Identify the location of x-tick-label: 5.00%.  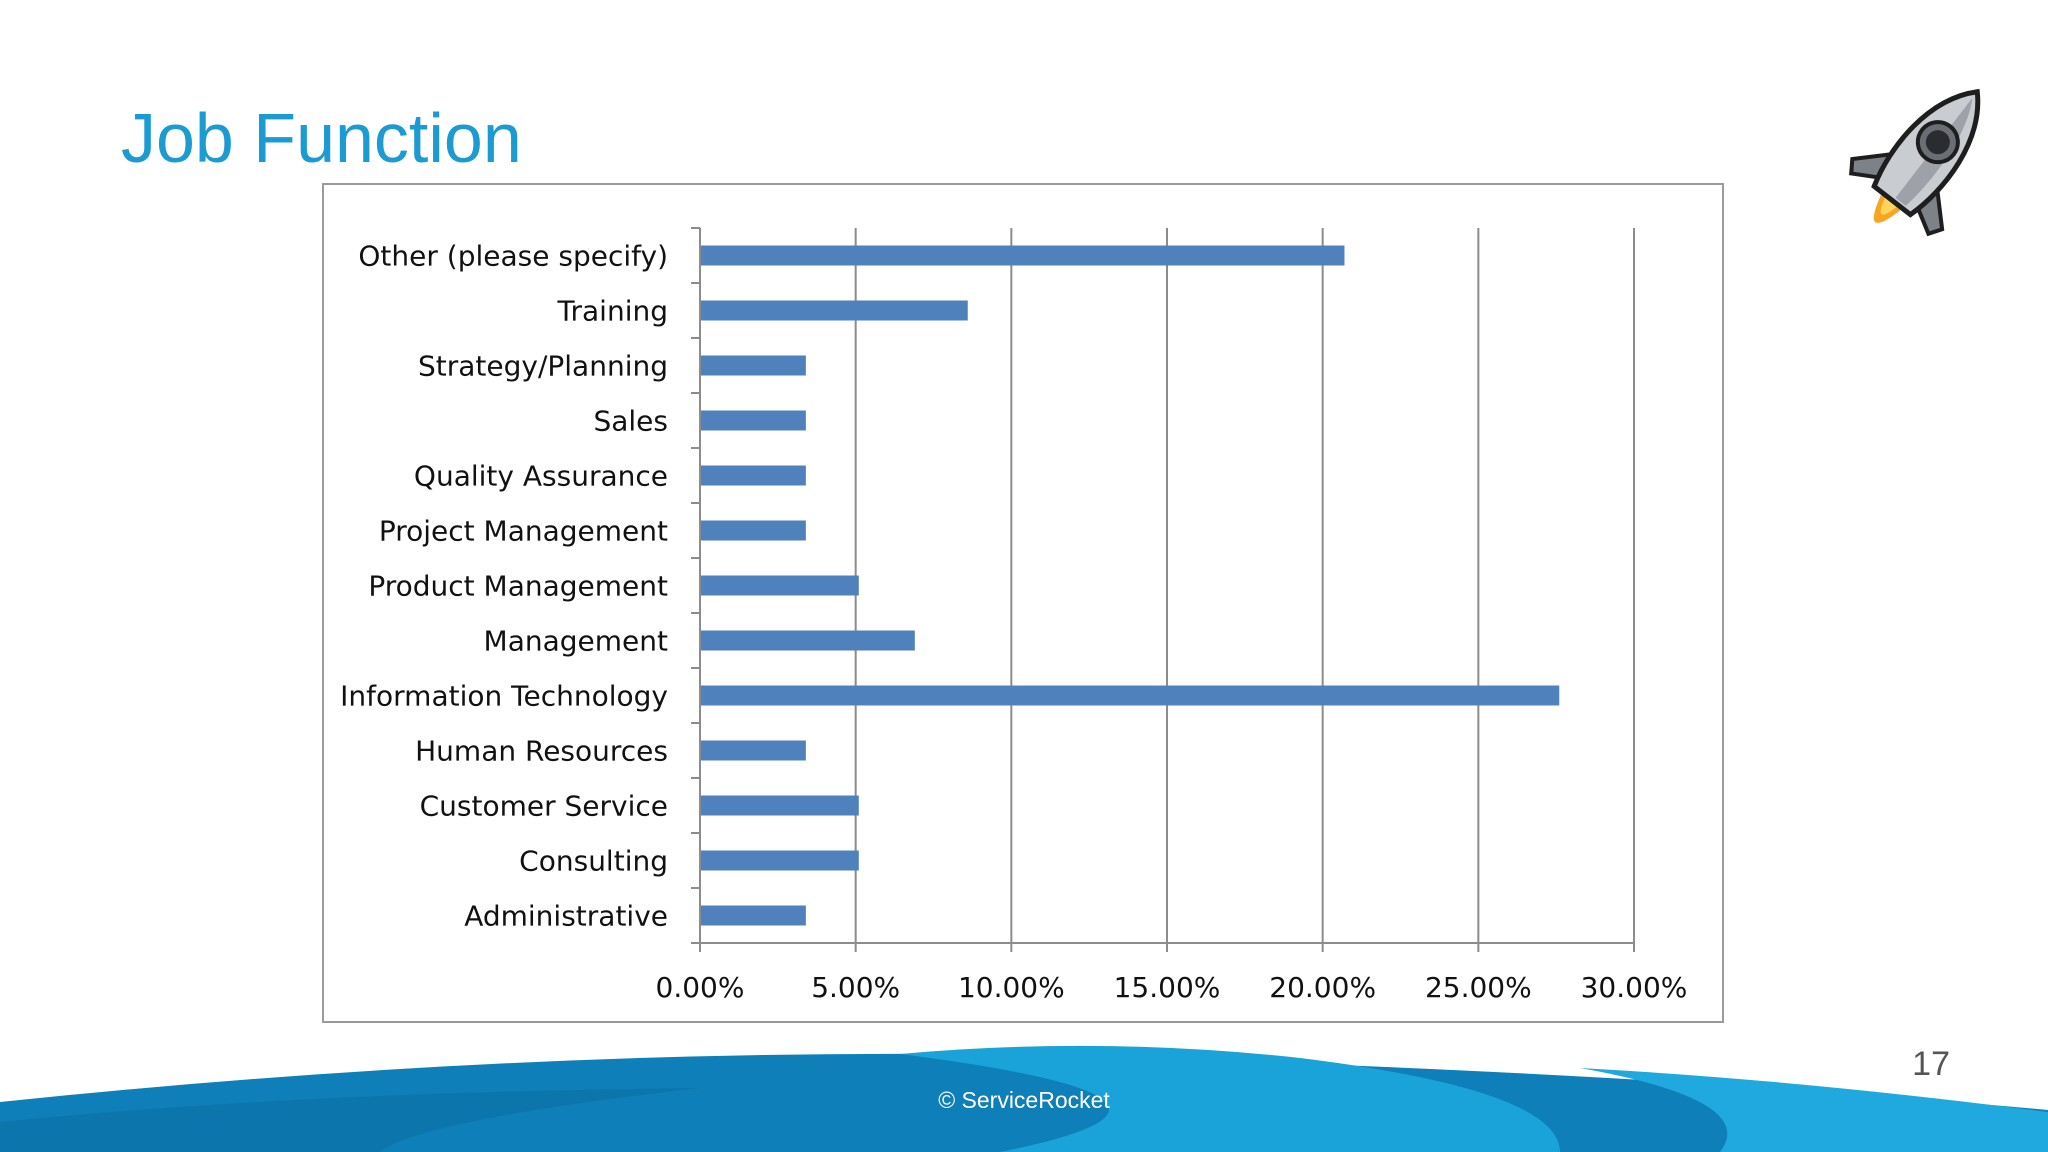
(855, 987).